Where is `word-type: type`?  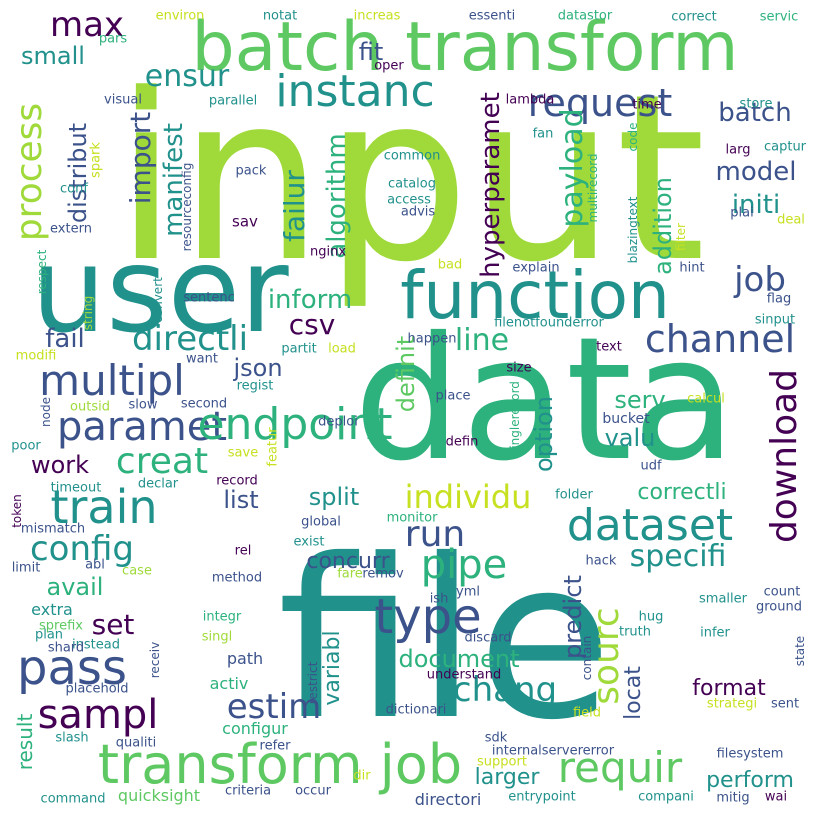
word-type: type is located at coordinates (428, 617).